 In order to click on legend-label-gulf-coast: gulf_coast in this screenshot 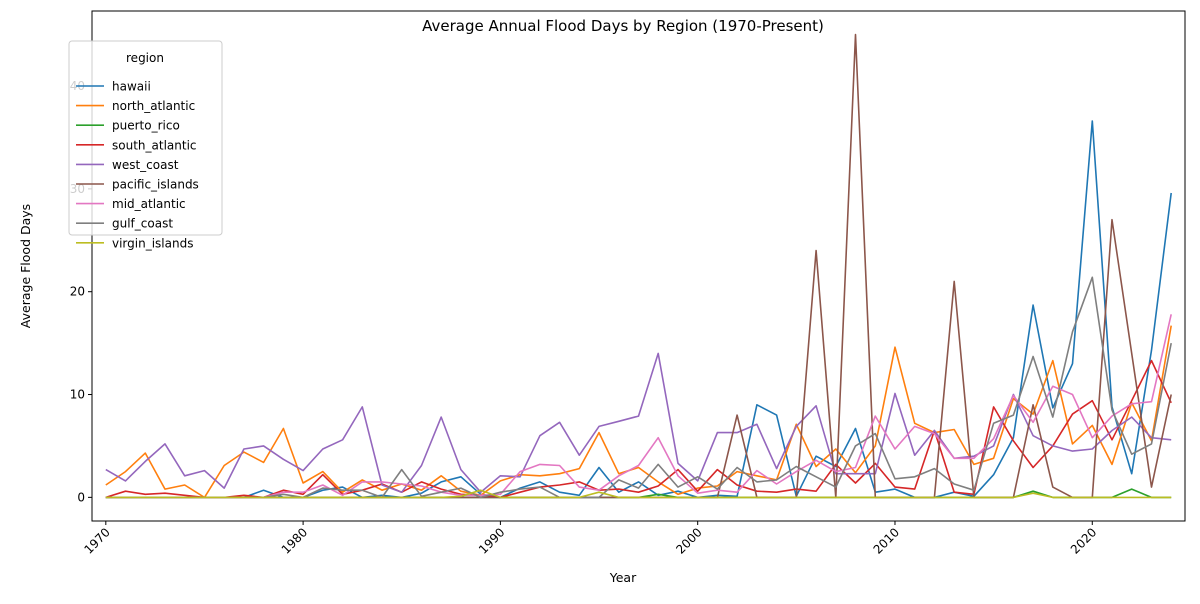, I will do `click(142, 224)`.